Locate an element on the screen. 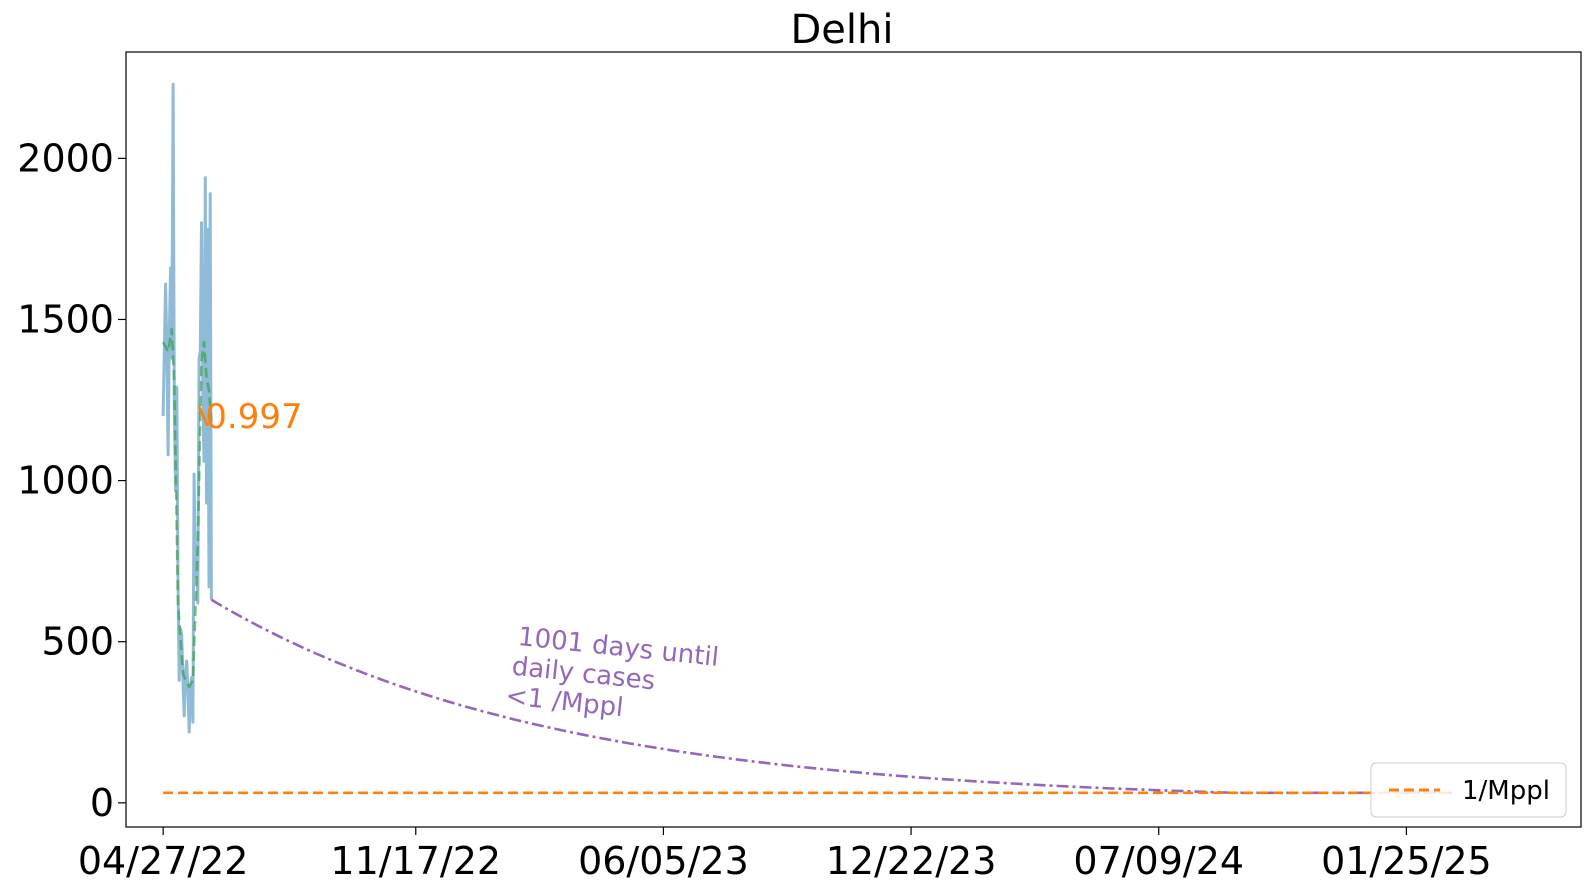 The image size is (1589, 890). chart-title: Delhi is located at coordinates (842, 30).